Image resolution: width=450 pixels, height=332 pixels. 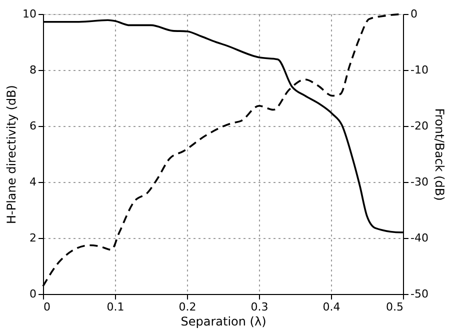 I want to click on x-tick-label: 0.4, so click(x=331, y=307).